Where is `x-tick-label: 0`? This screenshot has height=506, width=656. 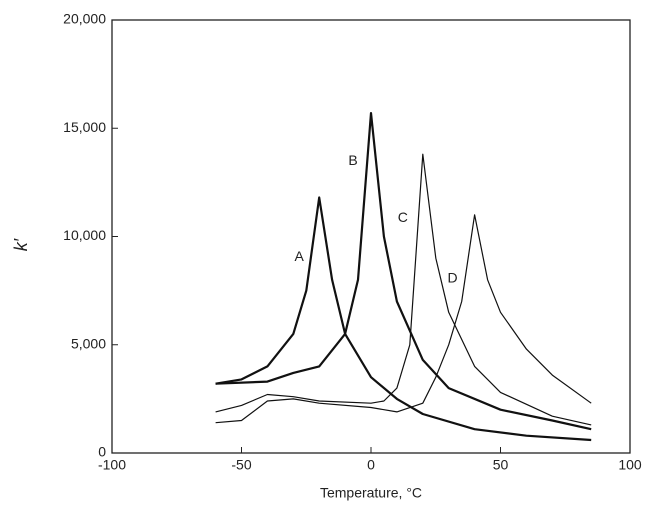 x-tick-label: 0 is located at coordinates (371, 465).